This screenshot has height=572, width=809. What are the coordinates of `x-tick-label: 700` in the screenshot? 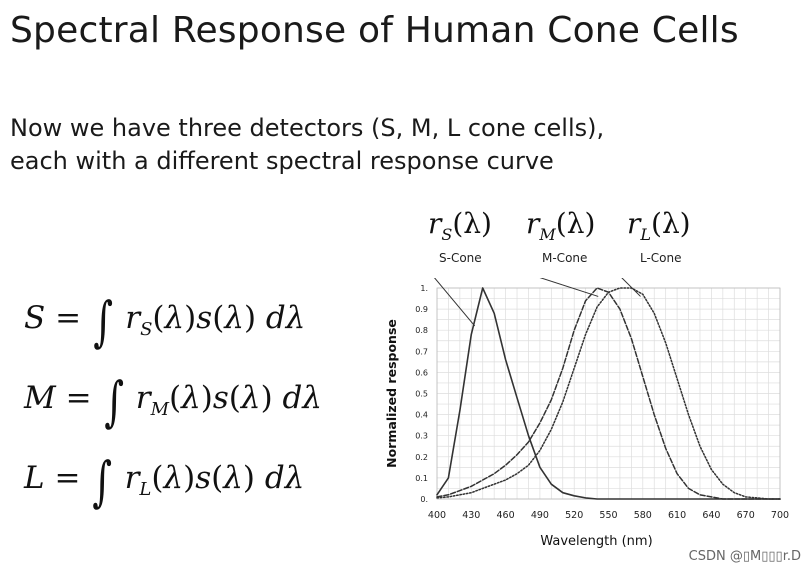 It's located at (780, 515).